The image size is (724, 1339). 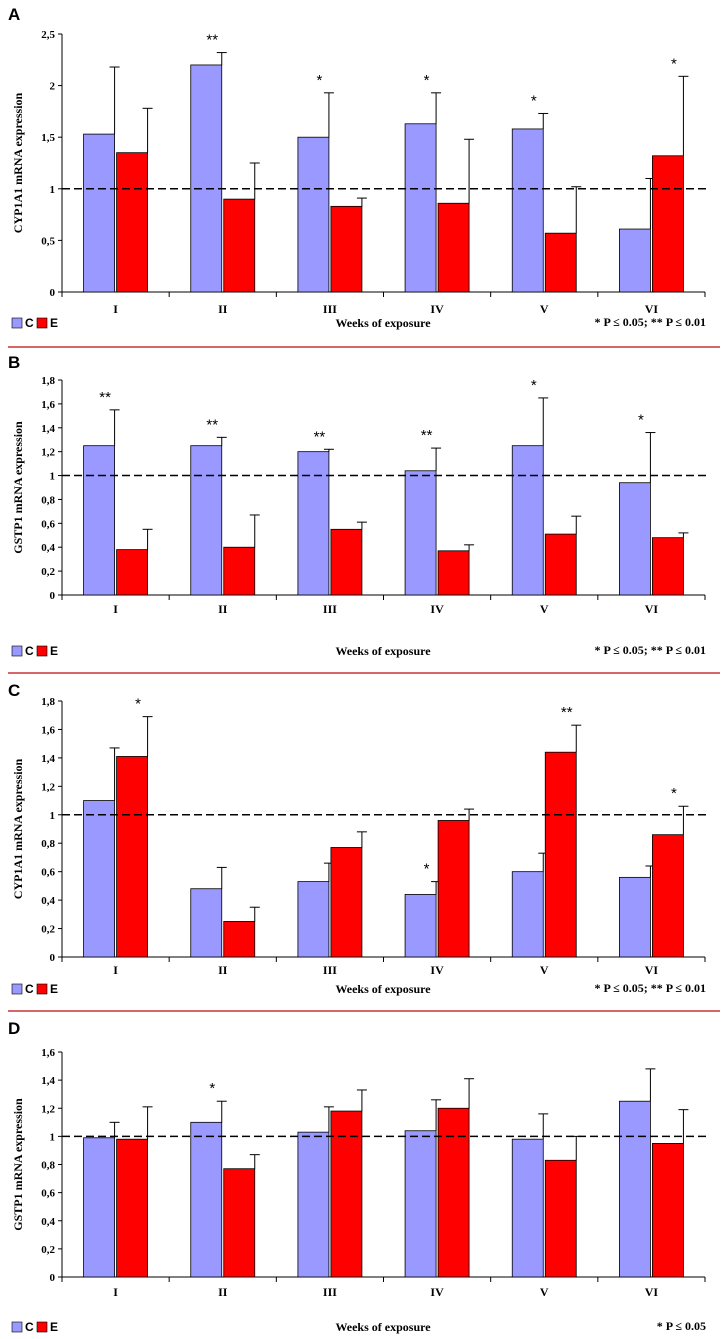 I want to click on legend-label-e: E, so click(x=54, y=651).